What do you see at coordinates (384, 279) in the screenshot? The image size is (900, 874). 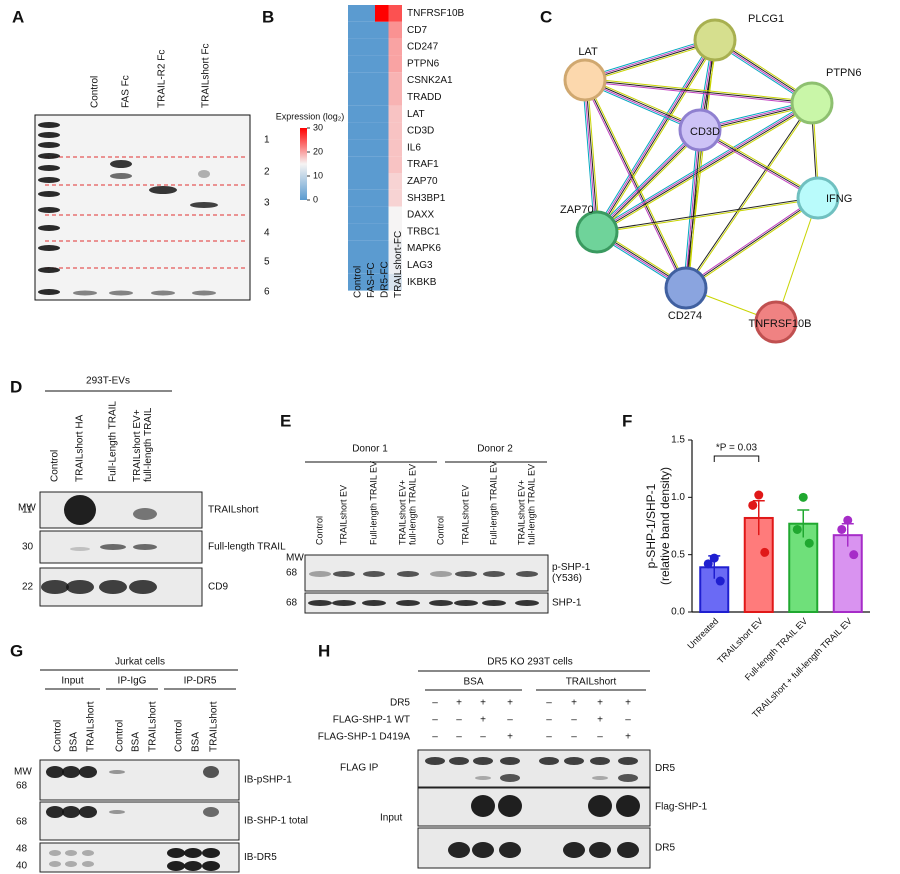 I see `lane-label: DR5-FC` at bounding box center [384, 279].